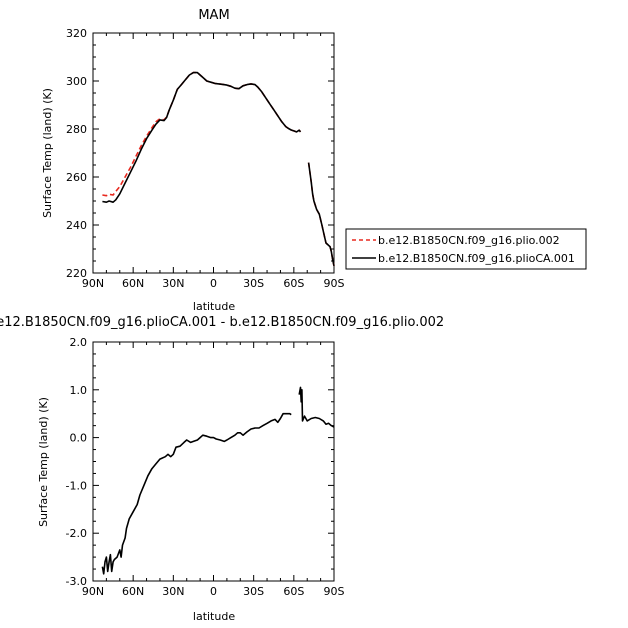 The width and height of the screenshot is (628, 628). I want to click on bottom-y-tick-label: 0.0, so click(79, 438).